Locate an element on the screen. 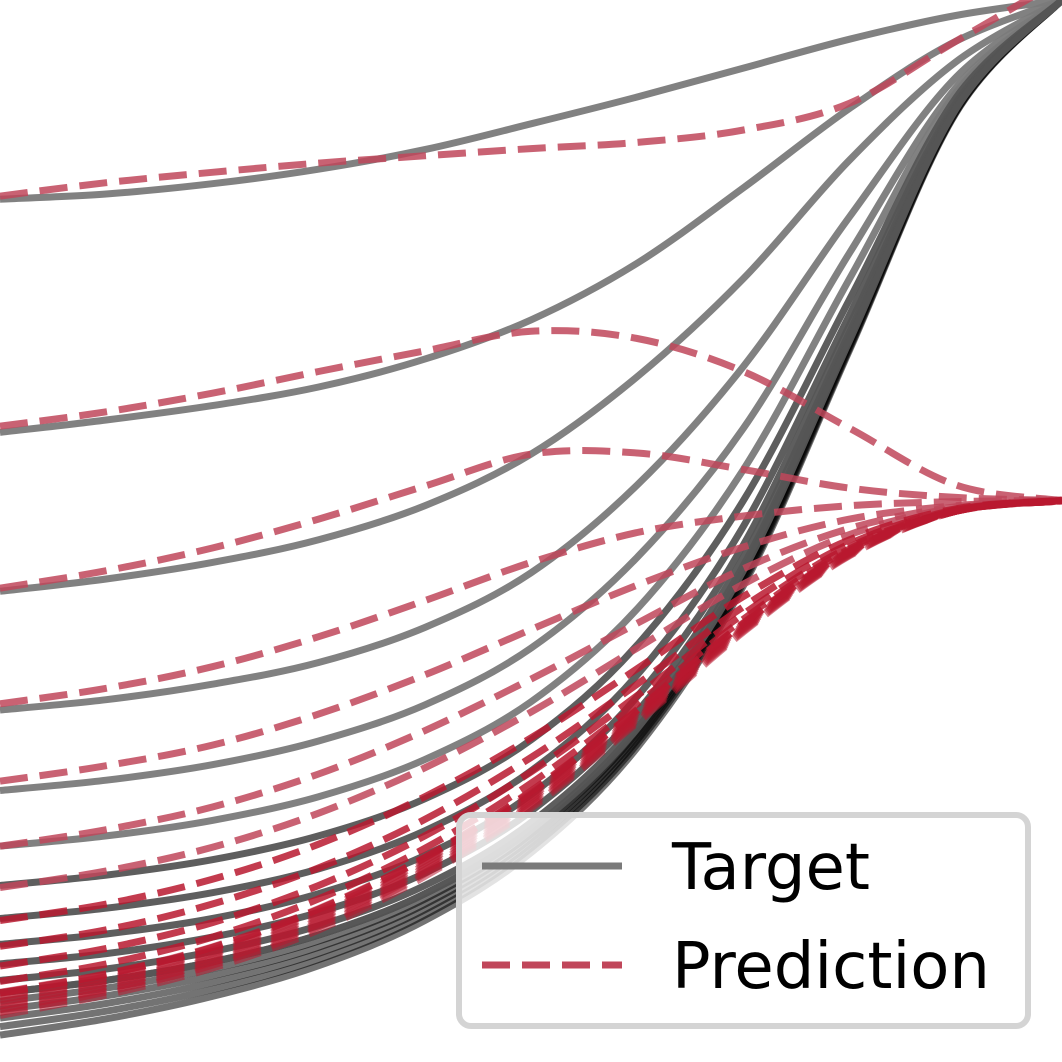  legend-prediction-label: Prediction is located at coordinates (831, 967).